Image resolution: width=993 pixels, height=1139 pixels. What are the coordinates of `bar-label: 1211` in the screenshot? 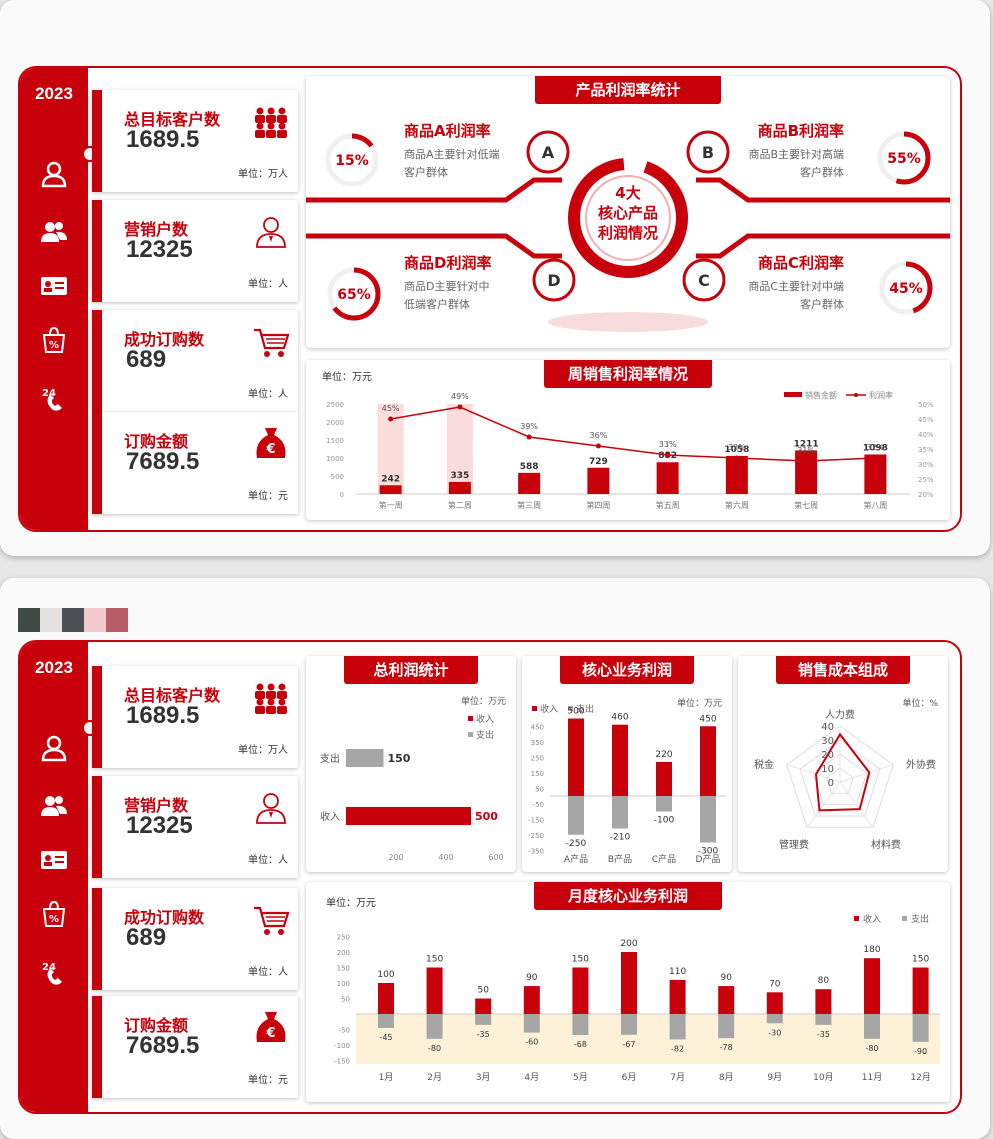 It's located at (806, 444).